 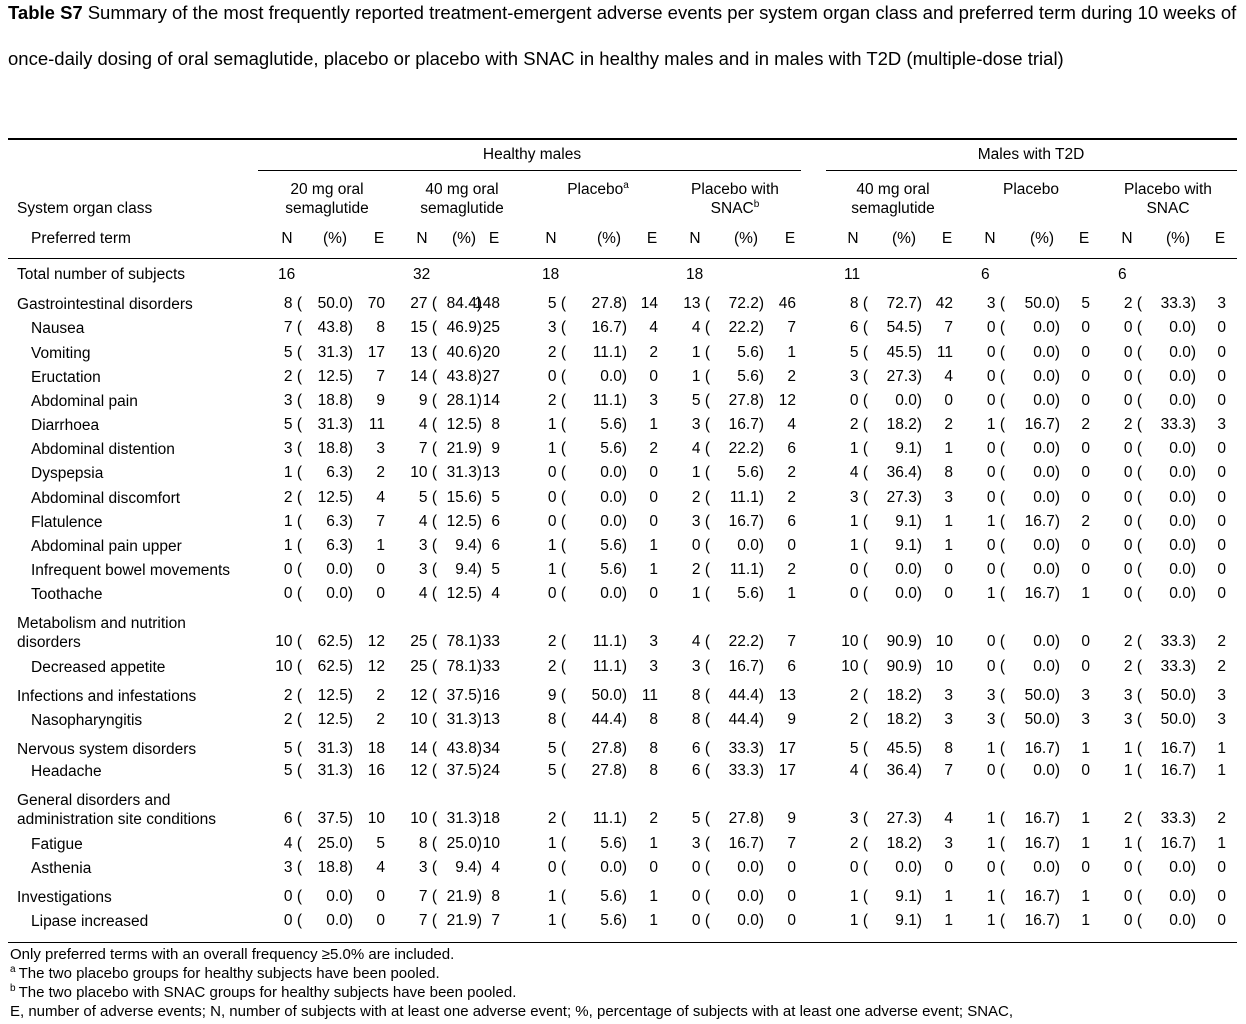 What do you see at coordinates (423, 472) in the screenshot?
I see `cell: 10 (` at bounding box center [423, 472].